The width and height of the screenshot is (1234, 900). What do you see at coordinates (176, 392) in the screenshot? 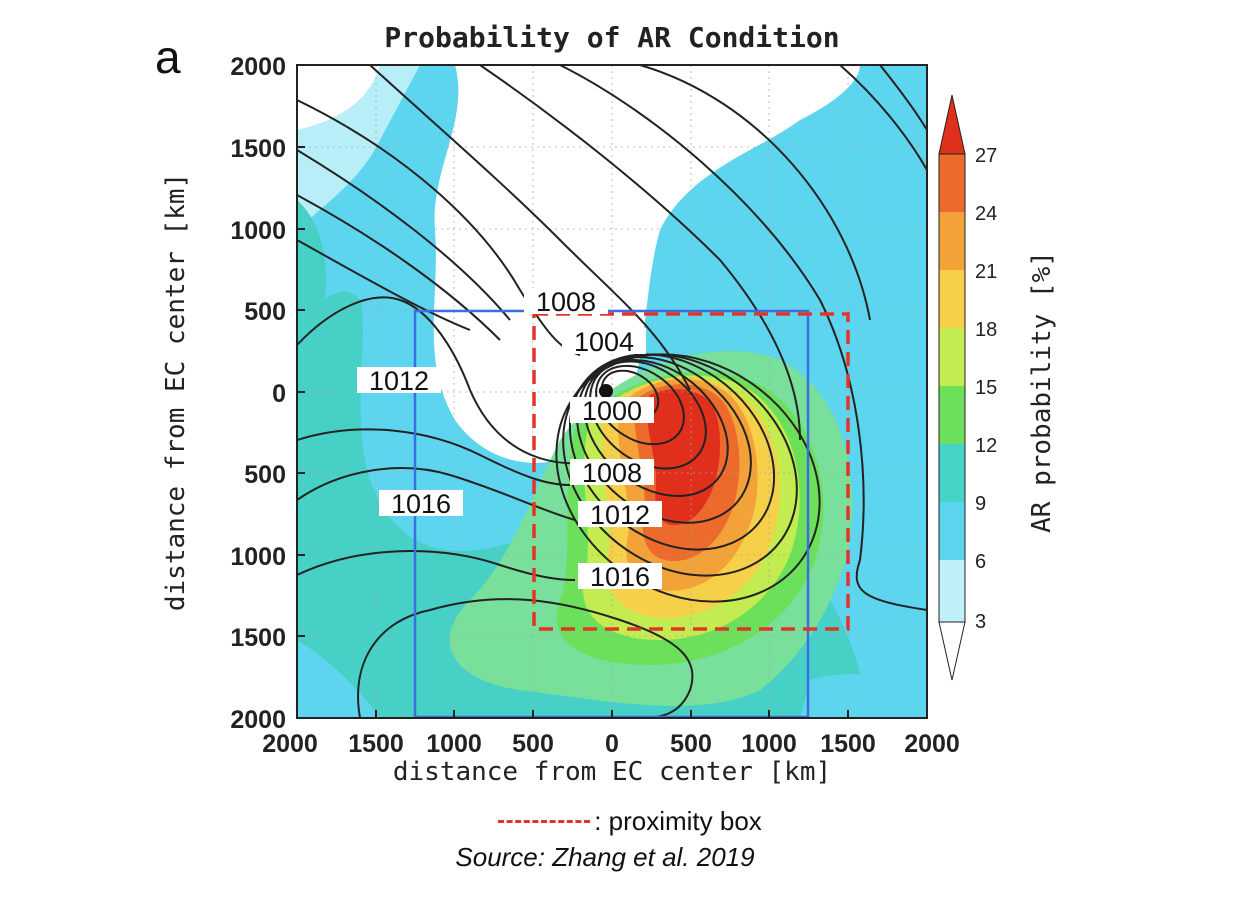
I see `y-axis-title: distance from EC center [km]` at bounding box center [176, 392].